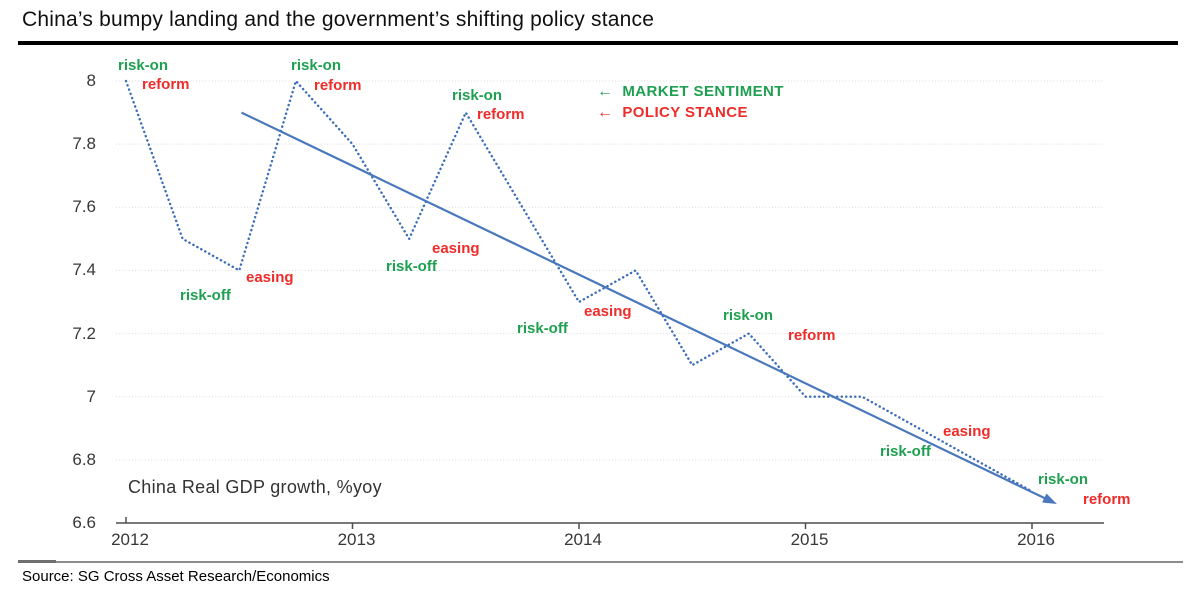 This screenshot has width=1190, height=595. What do you see at coordinates (356, 539) in the screenshot?
I see `x-tick-label: 2013` at bounding box center [356, 539].